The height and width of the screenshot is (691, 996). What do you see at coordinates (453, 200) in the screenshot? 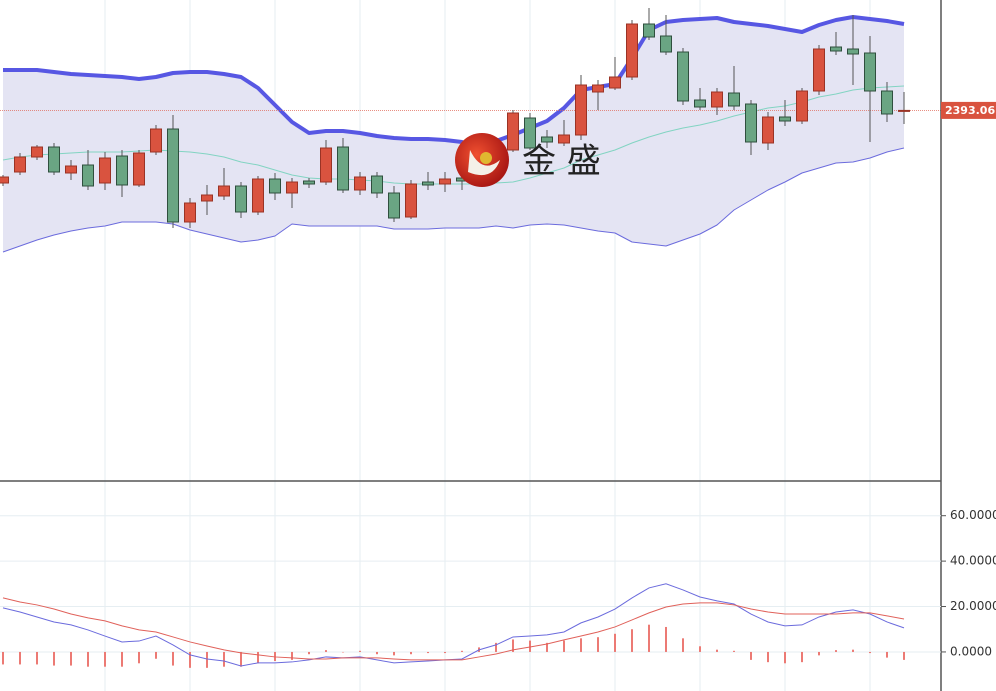
I see `band-line` at bounding box center [453, 200].